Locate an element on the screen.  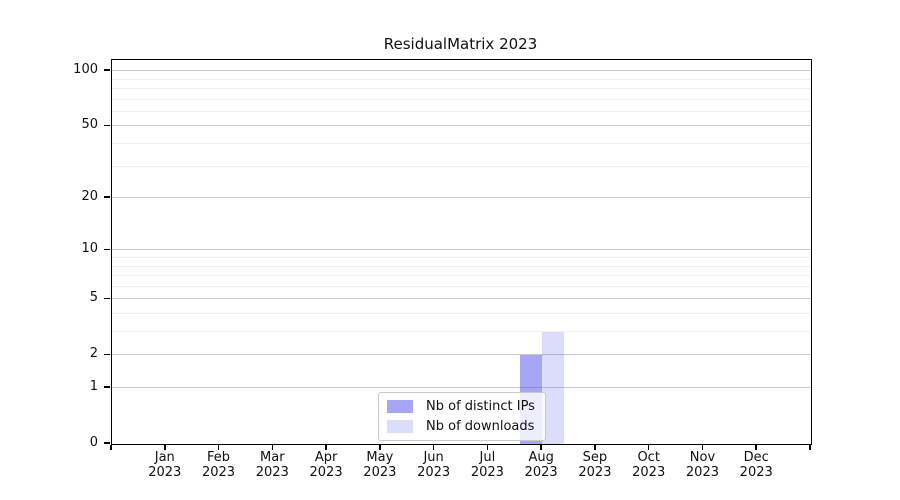
x-tick-month: Aug is located at coordinates (541, 457).